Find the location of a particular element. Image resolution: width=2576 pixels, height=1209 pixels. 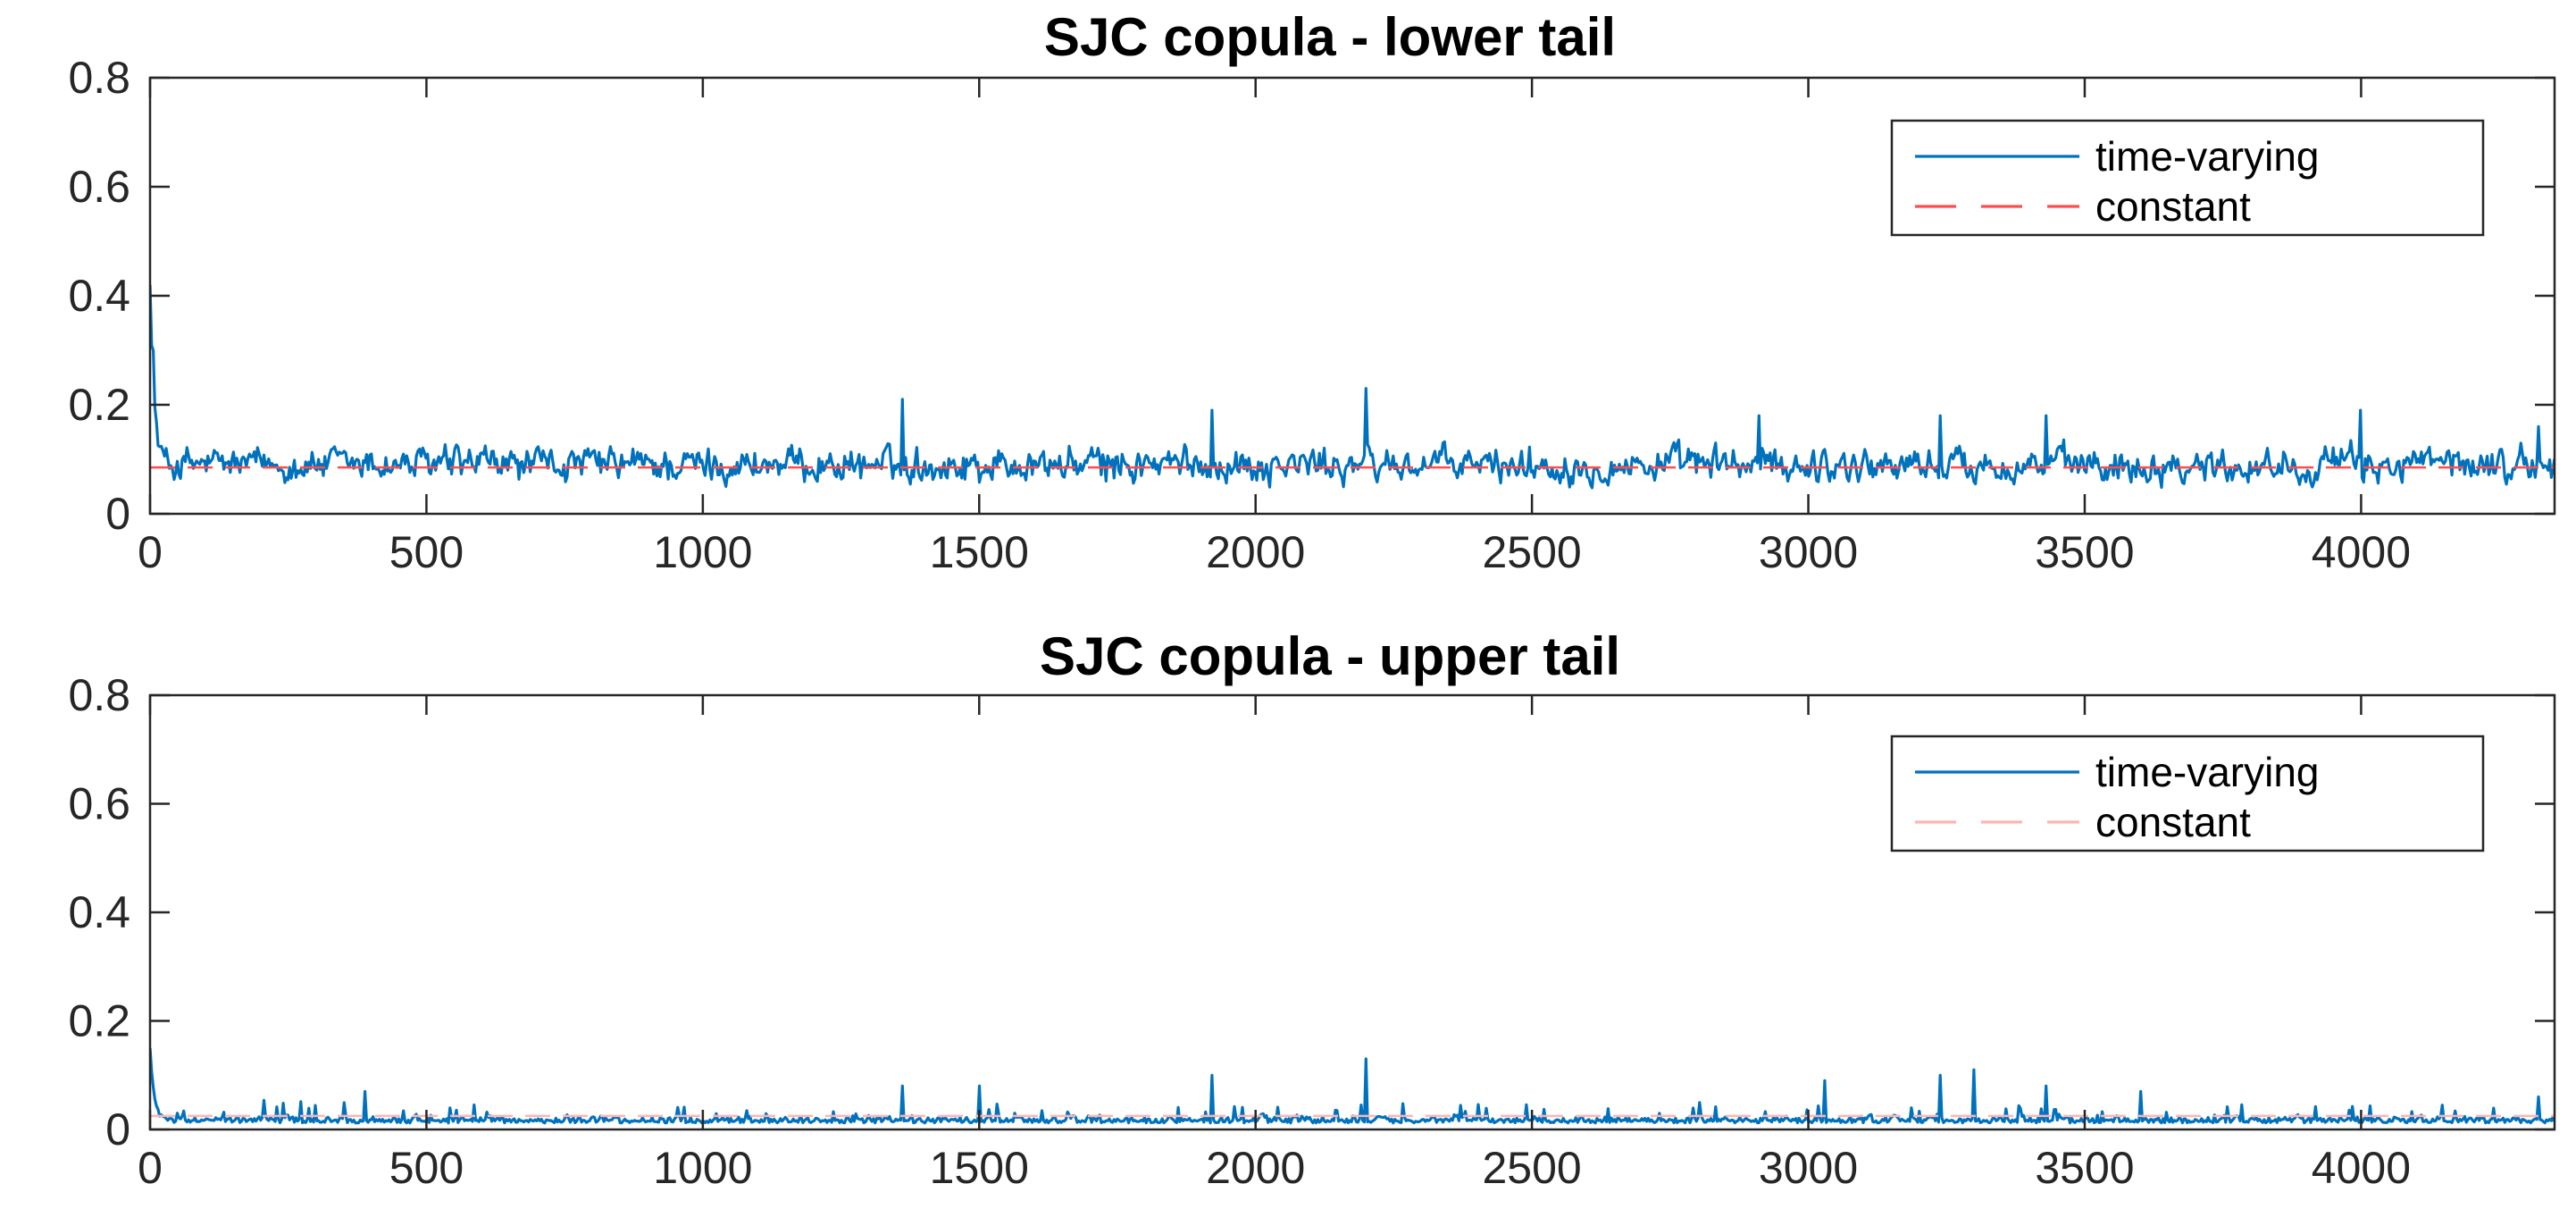

chart-title: SJC copula - lower tail is located at coordinates (1330, 37).